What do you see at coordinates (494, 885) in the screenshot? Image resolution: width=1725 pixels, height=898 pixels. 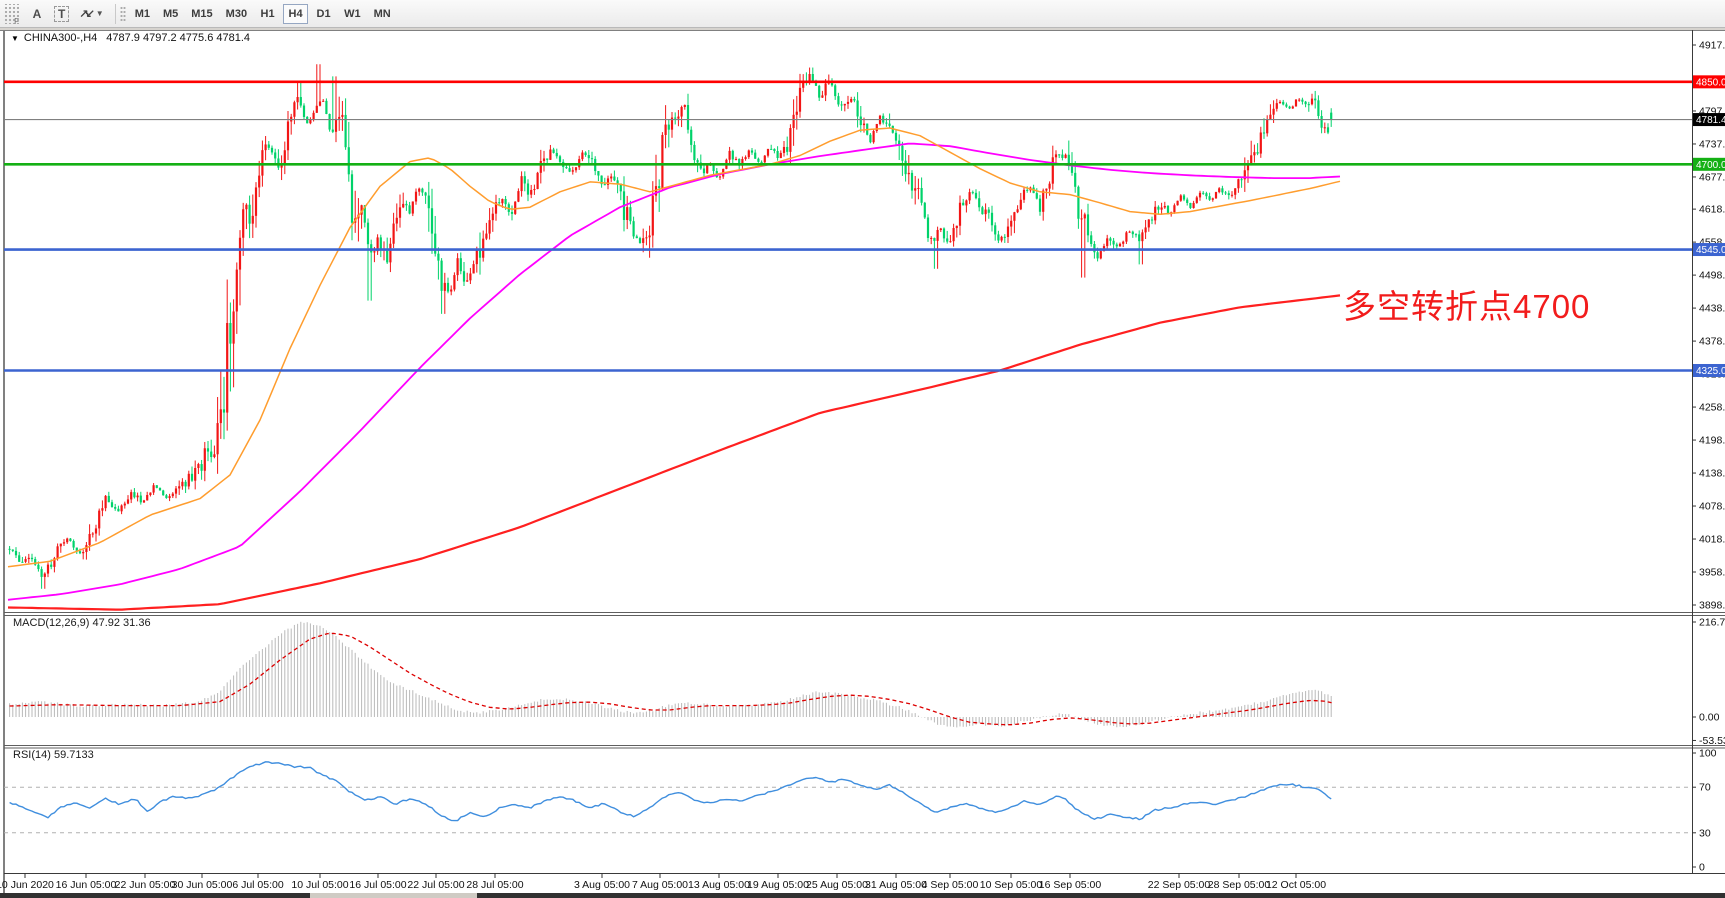 I see `time-tick-label: 28 Jul 05:00` at bounding box center [494, 885].